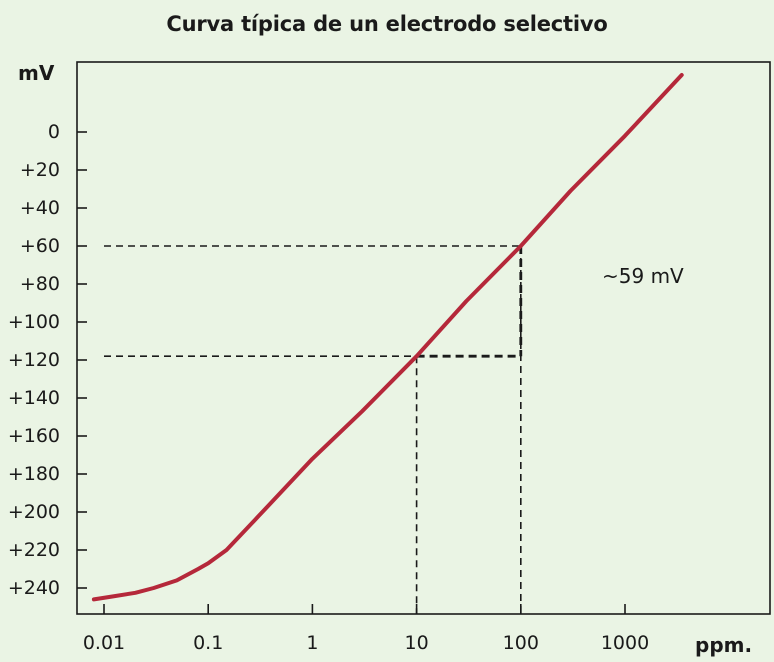 This screenshot has height=662, width=774. I want to click on y-tick-label: +220, so click(34, 550).